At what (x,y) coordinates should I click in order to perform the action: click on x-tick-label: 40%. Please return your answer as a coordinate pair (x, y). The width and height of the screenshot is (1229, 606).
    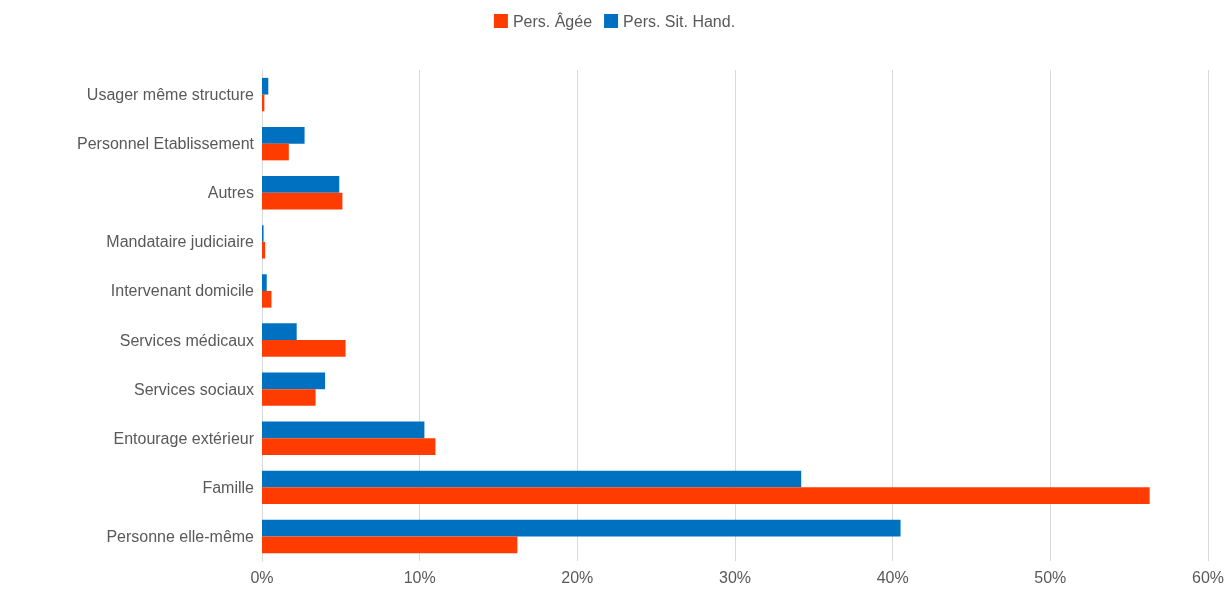
    Looking at the image, I should click on (892, 577).